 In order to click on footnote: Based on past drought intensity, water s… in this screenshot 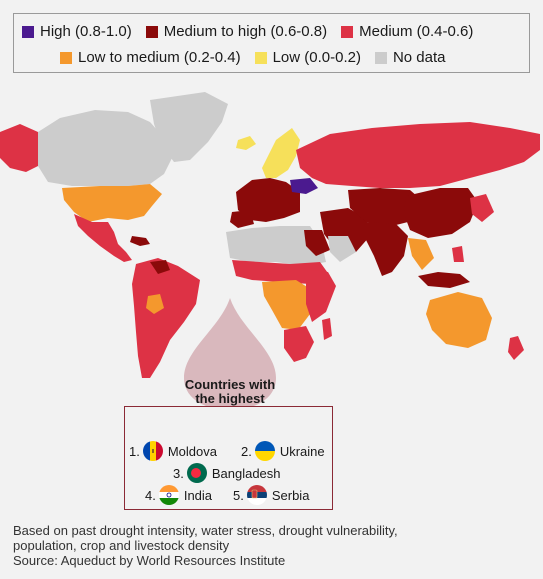, I will do `click(273, 545)`.